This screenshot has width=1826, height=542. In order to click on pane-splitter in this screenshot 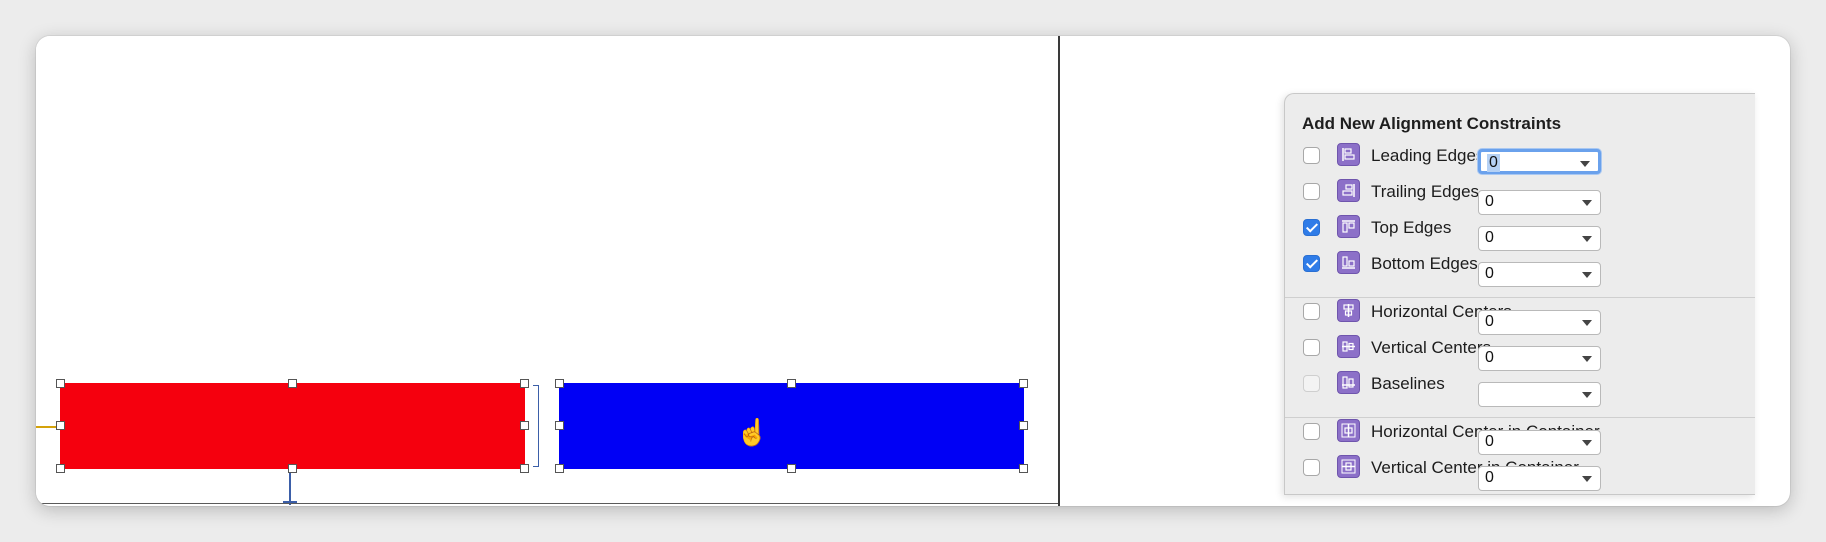, I will do `click(1059, 271)`.